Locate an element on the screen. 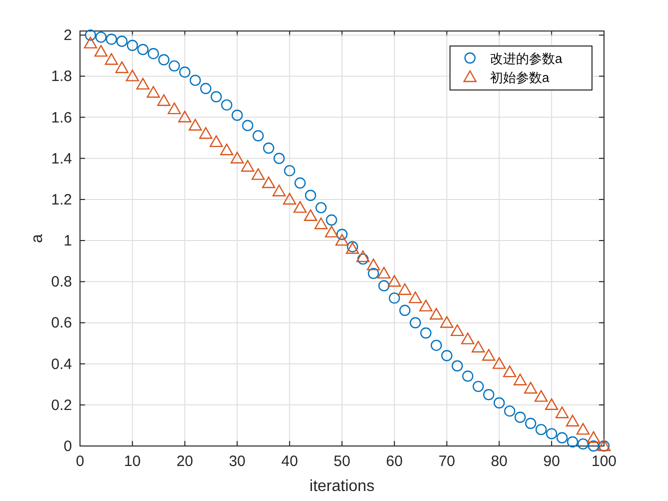 This screenshot has width=668, height=501. y-tick-label: 0.2 is located at coordinates (61, 405).